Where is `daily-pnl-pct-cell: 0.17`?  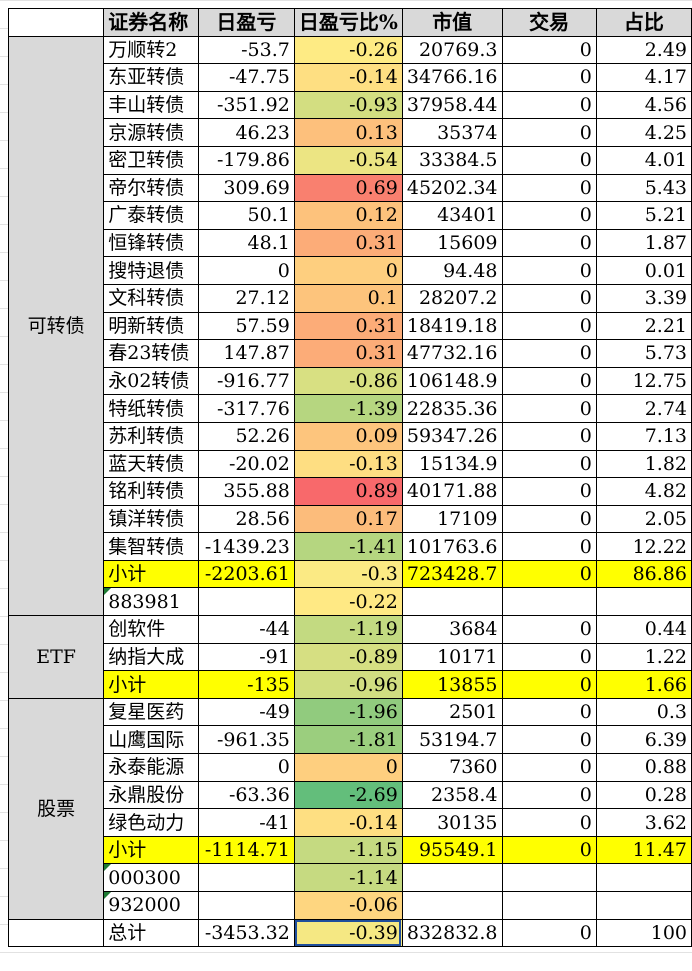 daily-pnl-pct-cell: 0.17 is located at coordinates (348, 519).